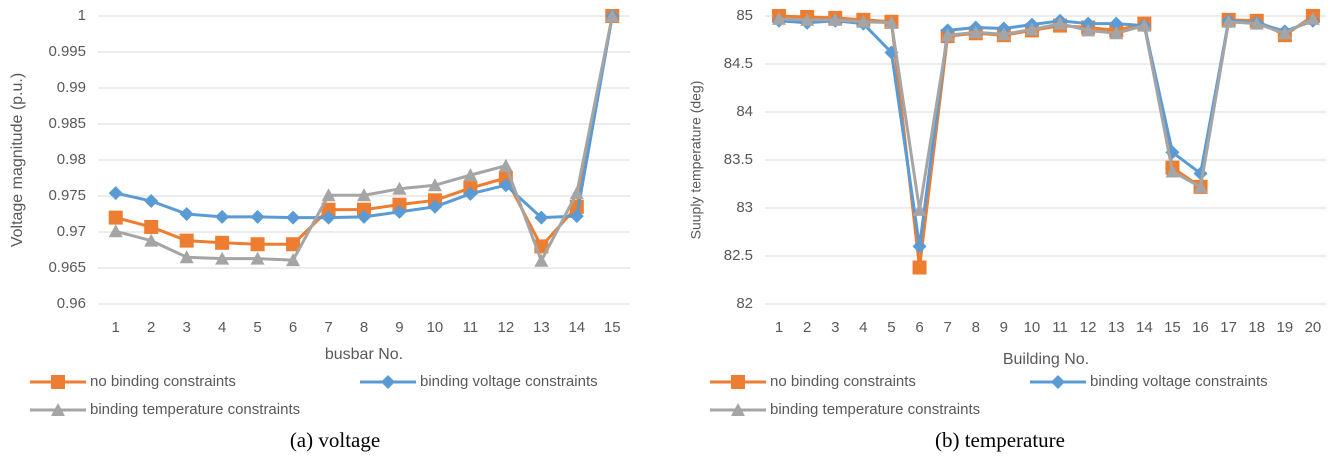 The height and width of the screenshot is (465, 1336). I want to click on y-axis-label: Voltage magnitude (p.u.), so click(17, 160).